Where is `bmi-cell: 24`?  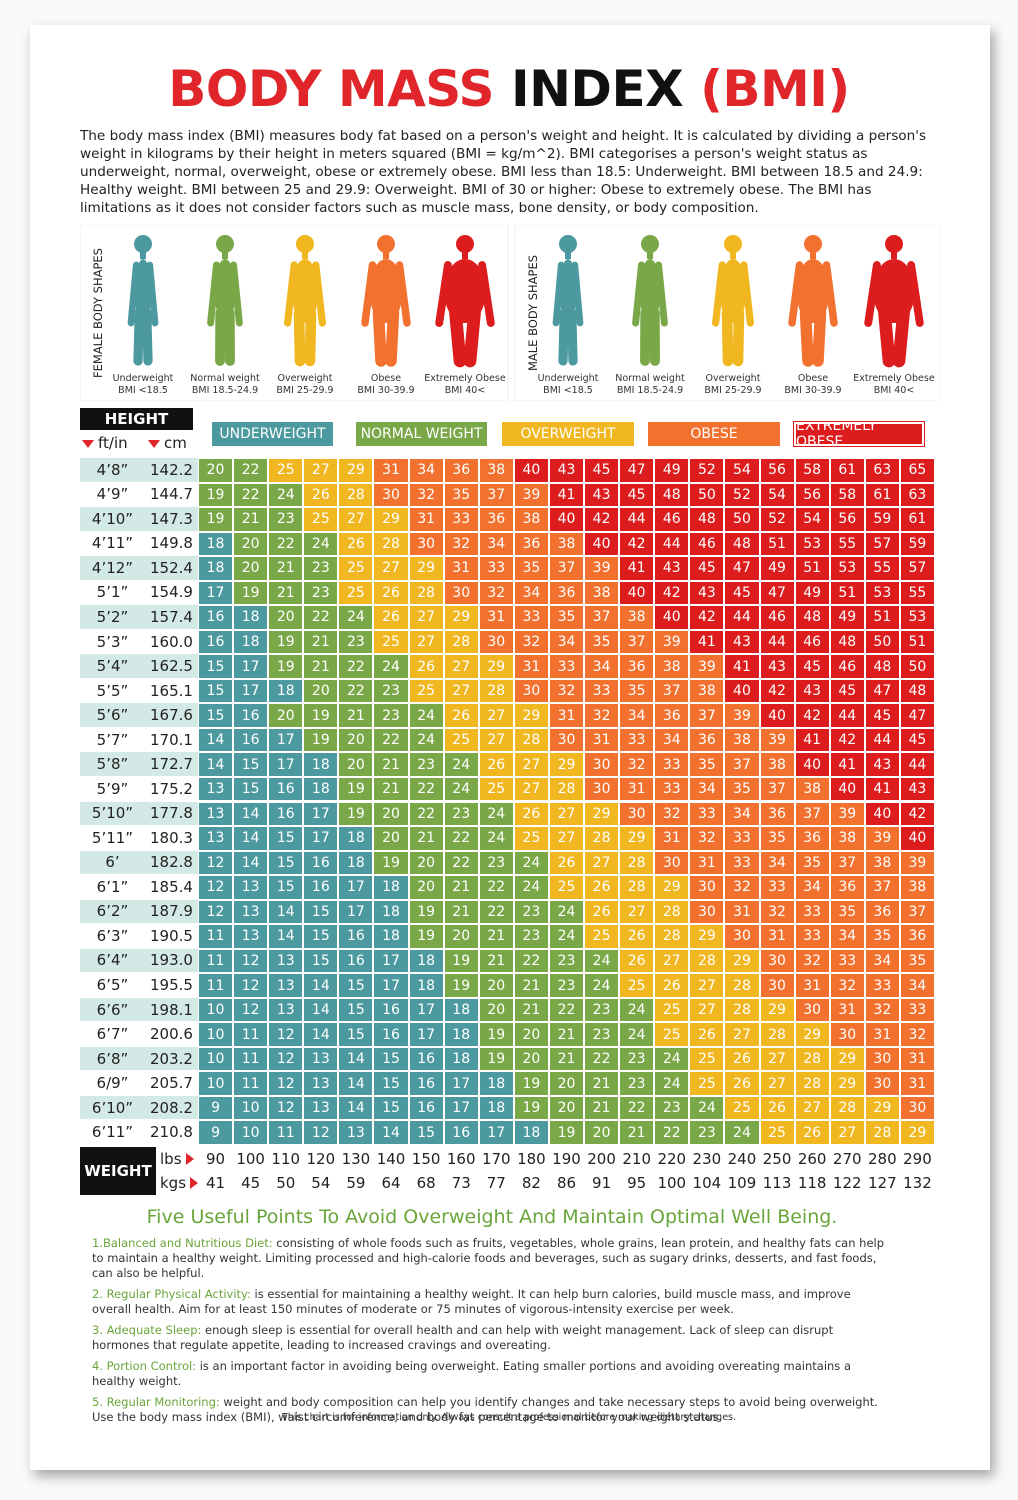 bmi-cell: 24 is located at coordinates (496, 814).